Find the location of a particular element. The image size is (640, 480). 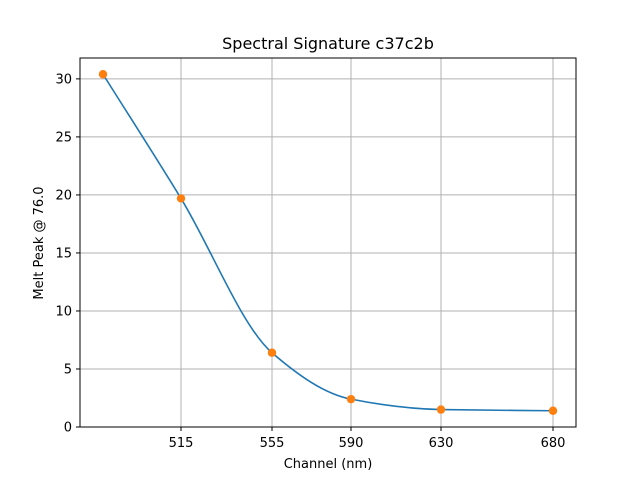

chart-title: Spectral Signature c37c2b is located at coordinates (328, 43).